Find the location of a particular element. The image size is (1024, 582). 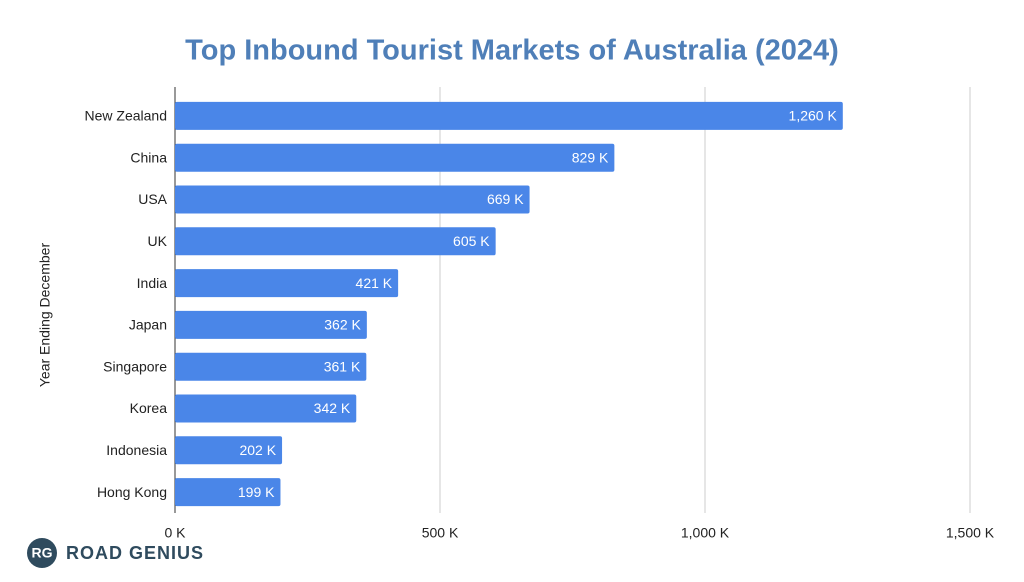

x-tick-label: 500 K is located at coordinates (440, 533).